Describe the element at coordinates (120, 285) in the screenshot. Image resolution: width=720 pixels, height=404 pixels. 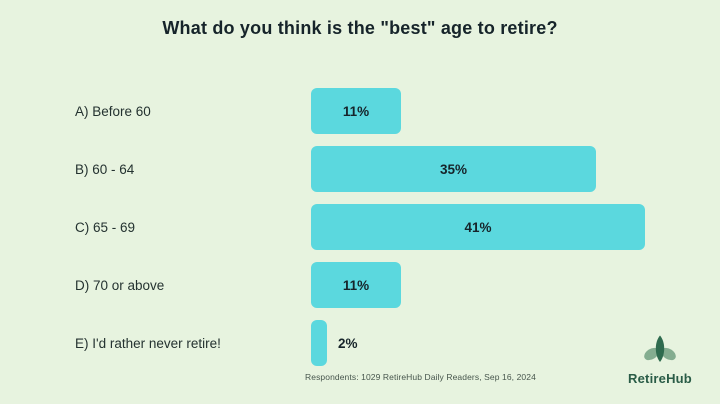
I see `category-label: D) 70 or above` at that location.